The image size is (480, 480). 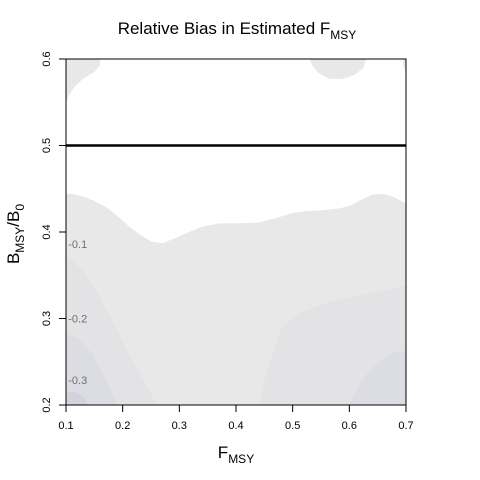 I want to click on y-tick-label: 0.5, so click(x=47, y=145).